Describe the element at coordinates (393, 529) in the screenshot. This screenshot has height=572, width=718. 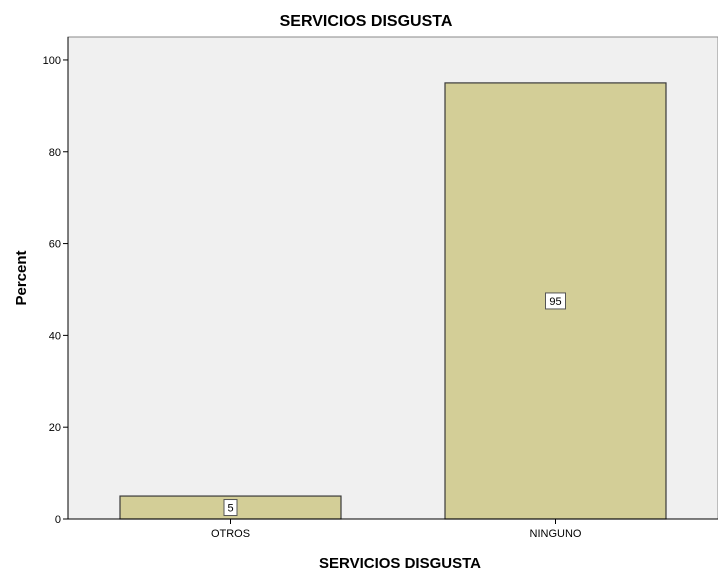
I see `x-axis: OTROS NINGUNO` at that location.